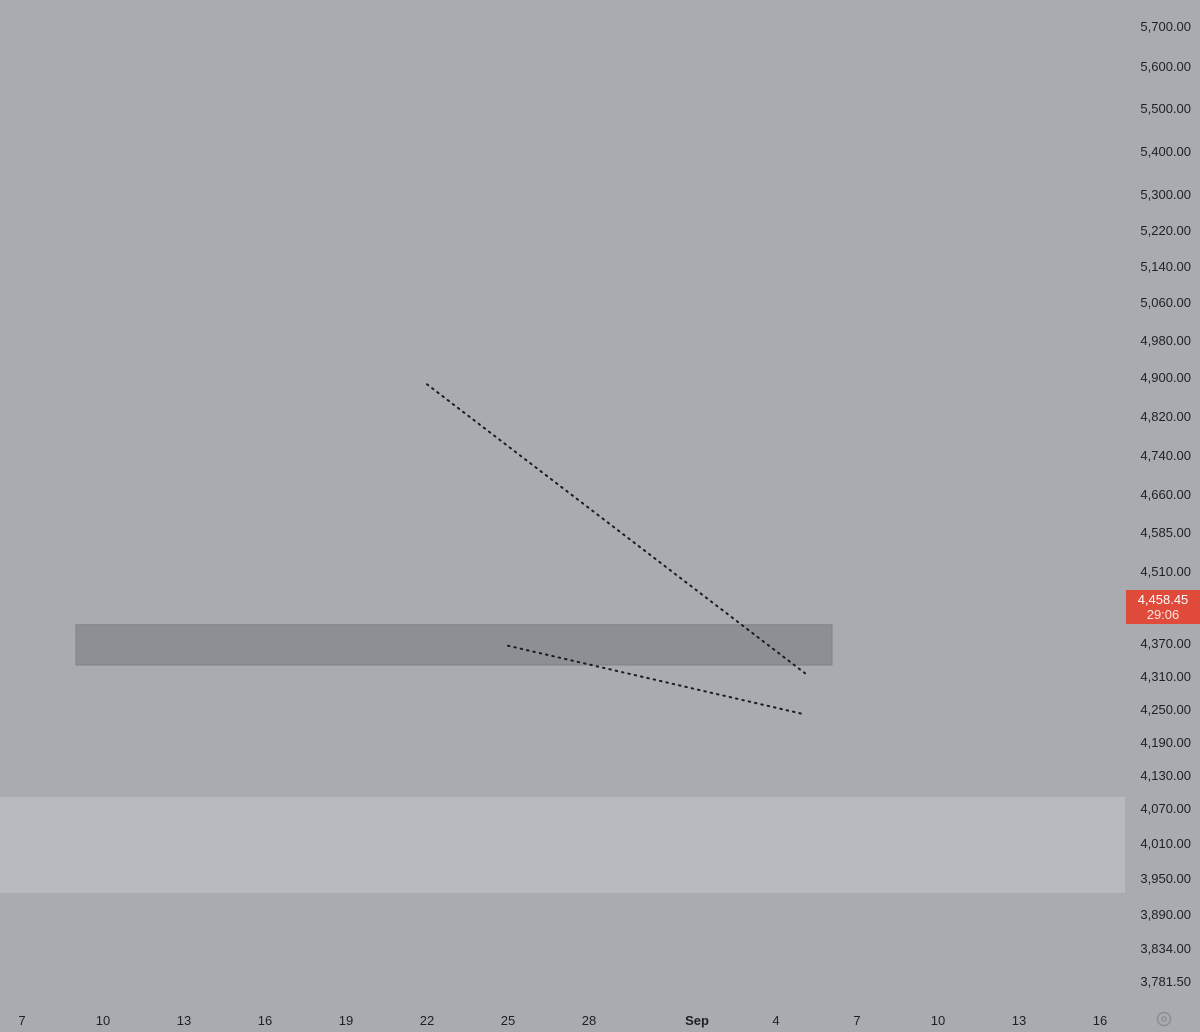  Describe the element at coordinates (562, 1020) in the screenshot. I see `time-axis: 7 10 13 16 19 22 25 28 Sep 4 7 10 13 16` at that location.